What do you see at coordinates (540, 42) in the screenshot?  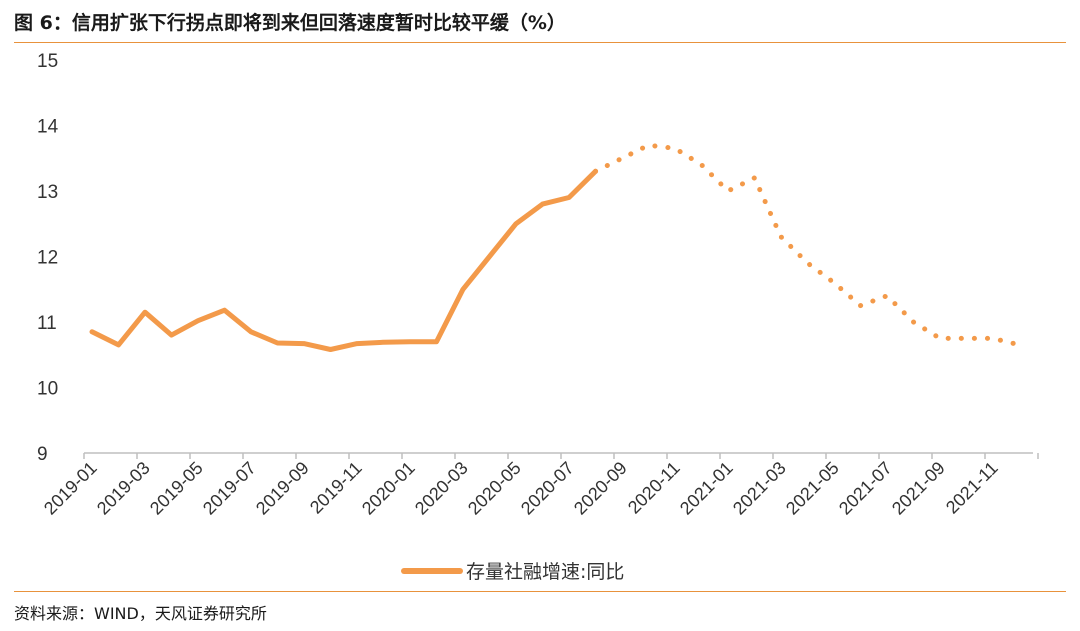 I see `title-divider` at bounding box center [540, 42].